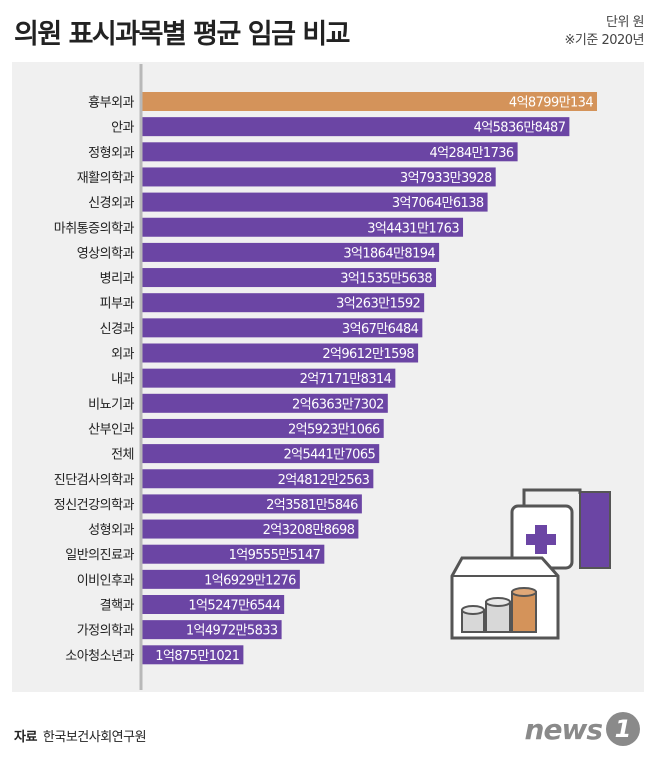  I want to click on category-label: 정신건강의학과, so click(94, 505).